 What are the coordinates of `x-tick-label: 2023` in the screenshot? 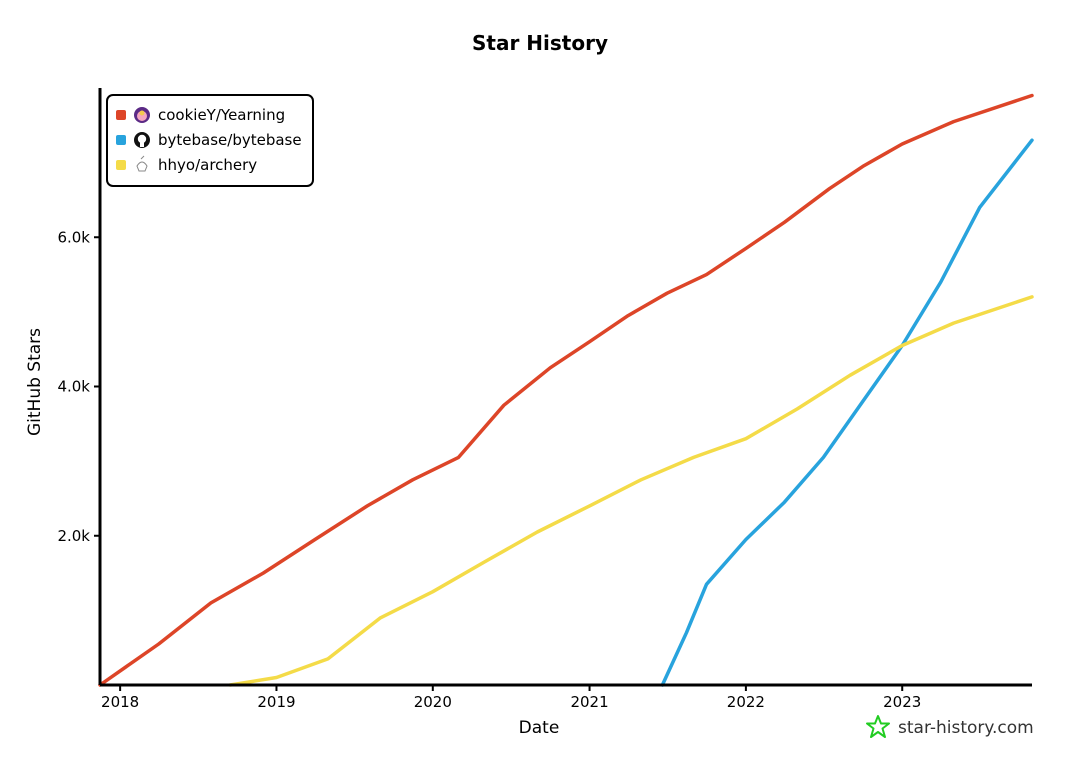 It's located at (902, 702).